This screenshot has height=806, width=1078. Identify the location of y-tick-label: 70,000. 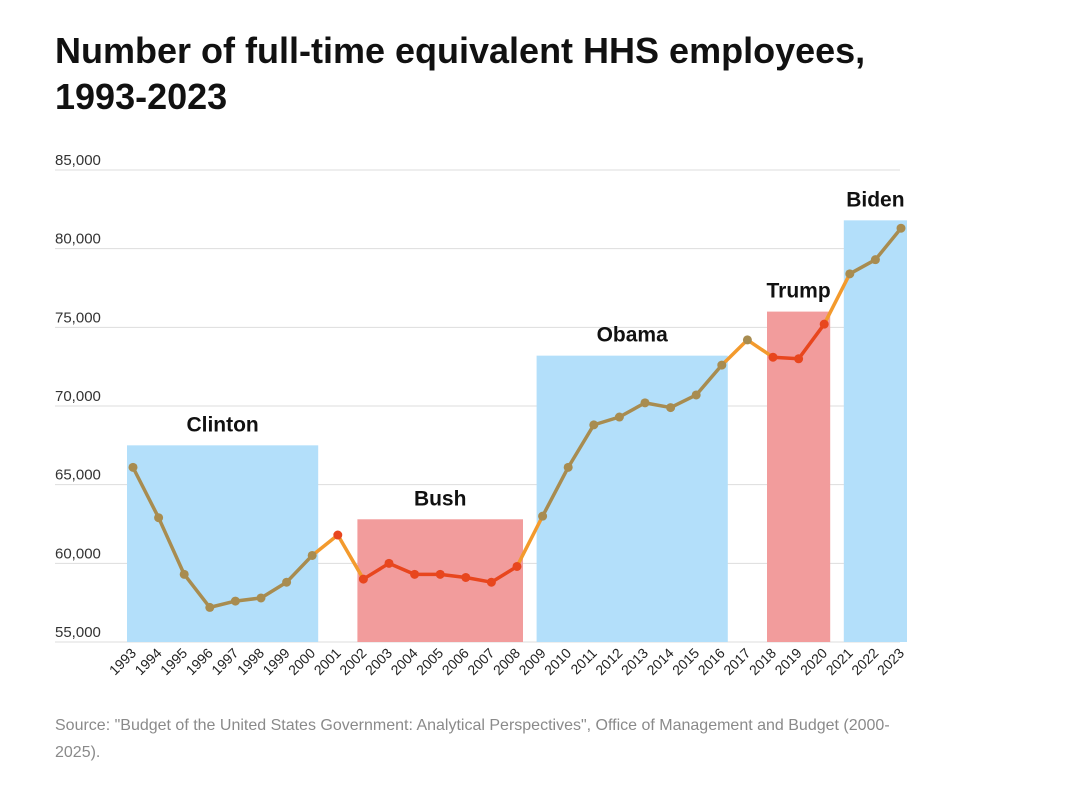
(78, 396).